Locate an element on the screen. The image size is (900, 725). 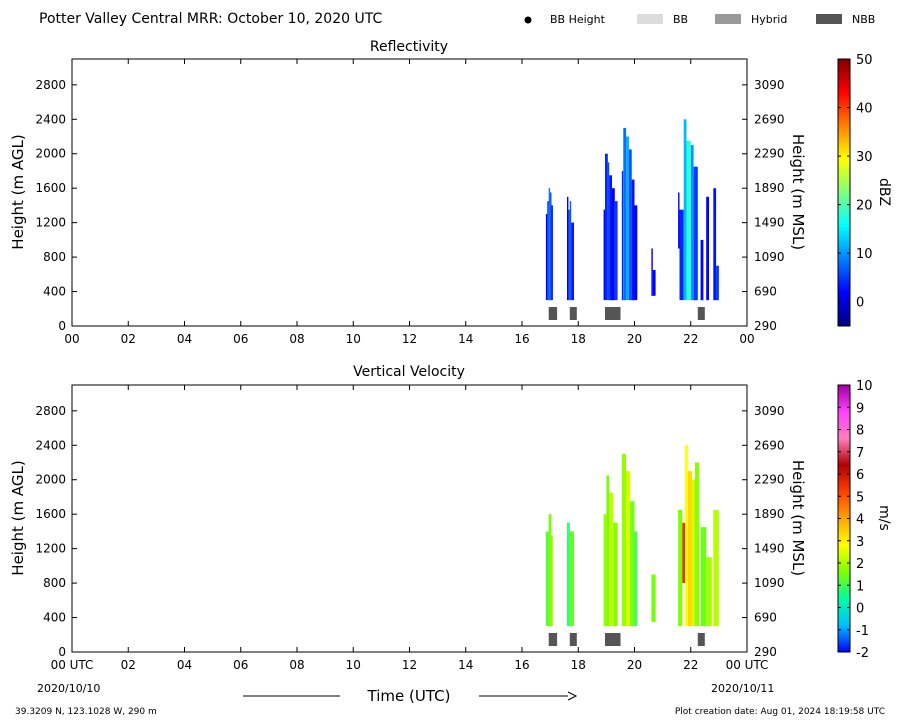
colorbar-tick-label: 7 is located at coordinates (860, 453).